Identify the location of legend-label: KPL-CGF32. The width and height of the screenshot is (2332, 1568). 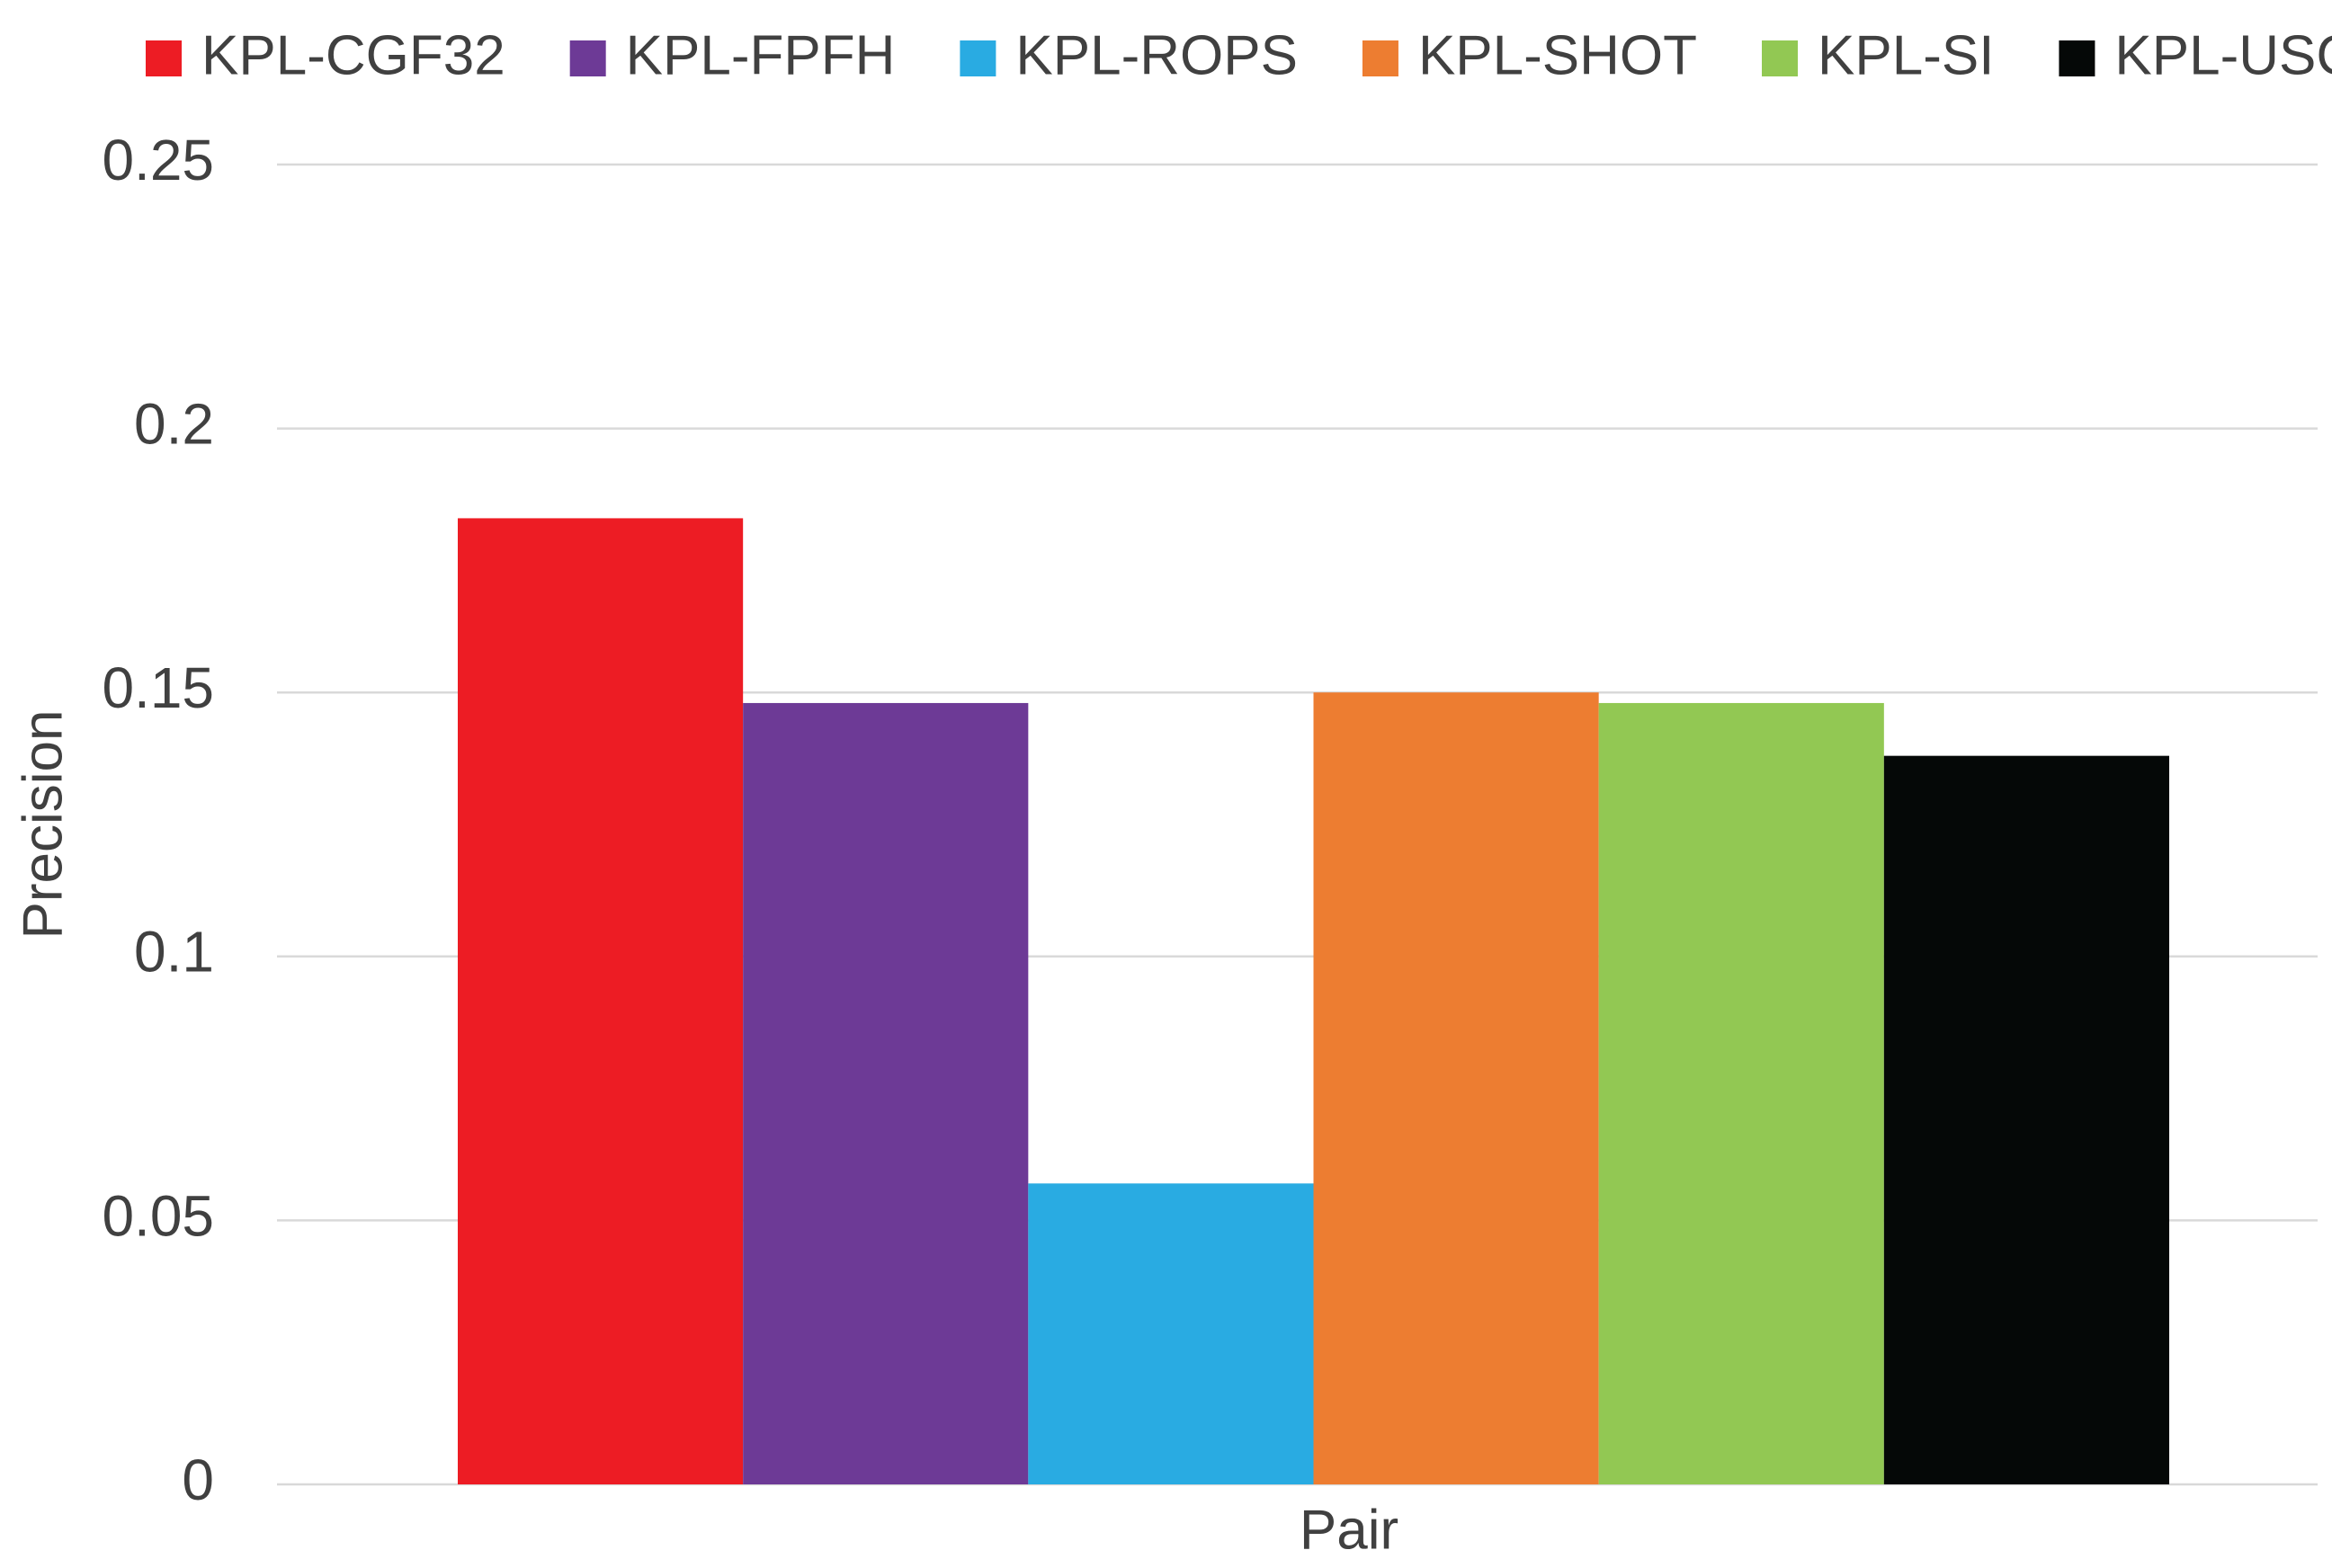
(353, 55).